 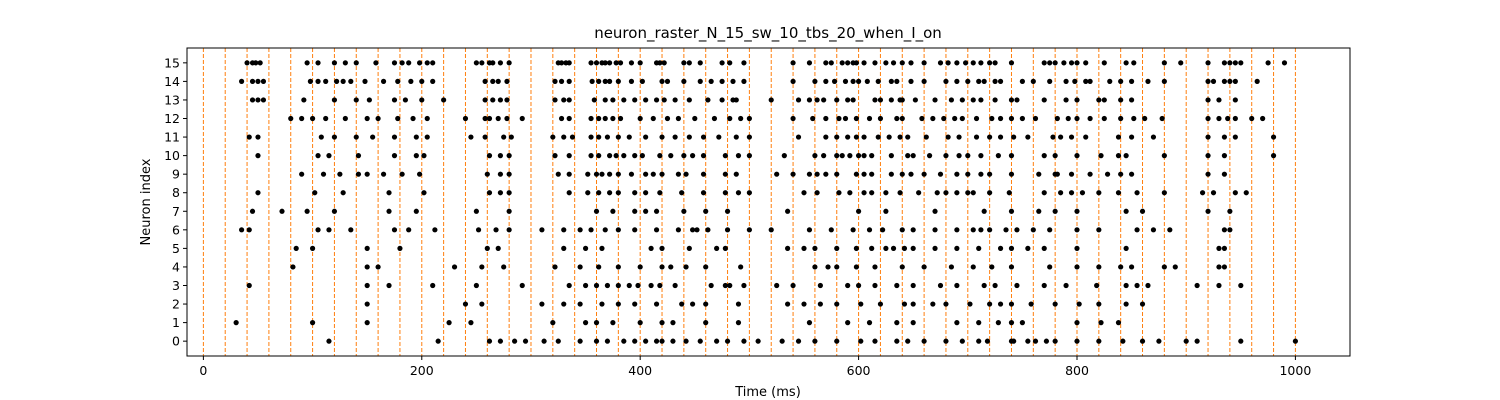 What do you see at coordinates (172, 155) in the screenshot?
I see `y-tick-label: 10` at bounding box center [172, 155].